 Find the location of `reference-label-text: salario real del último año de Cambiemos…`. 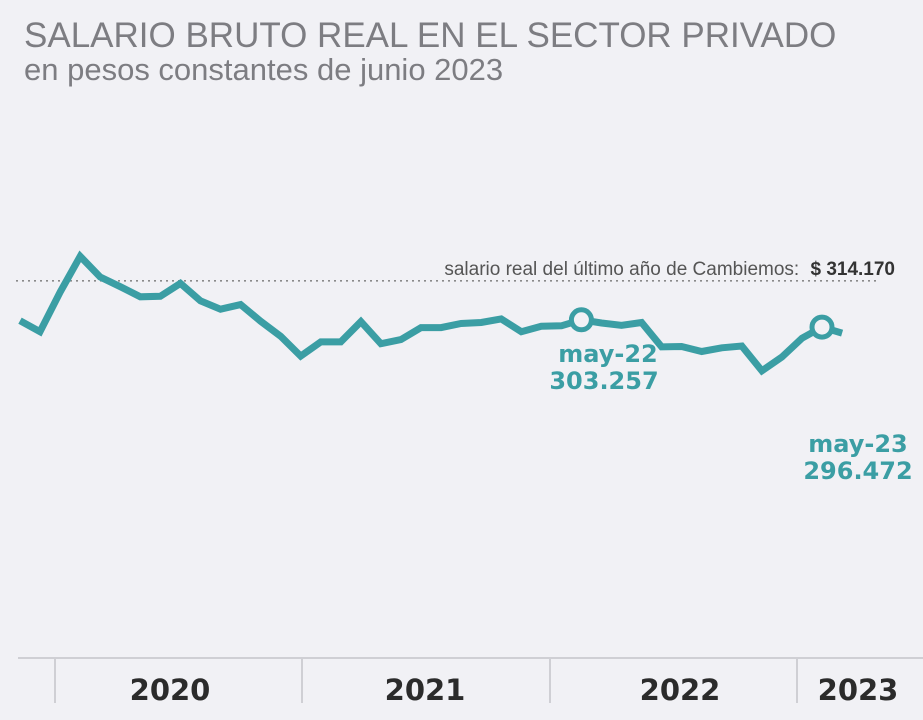

reference-label-text: salario real del último año de Cambiemos… is located at coordinates (621, 269).